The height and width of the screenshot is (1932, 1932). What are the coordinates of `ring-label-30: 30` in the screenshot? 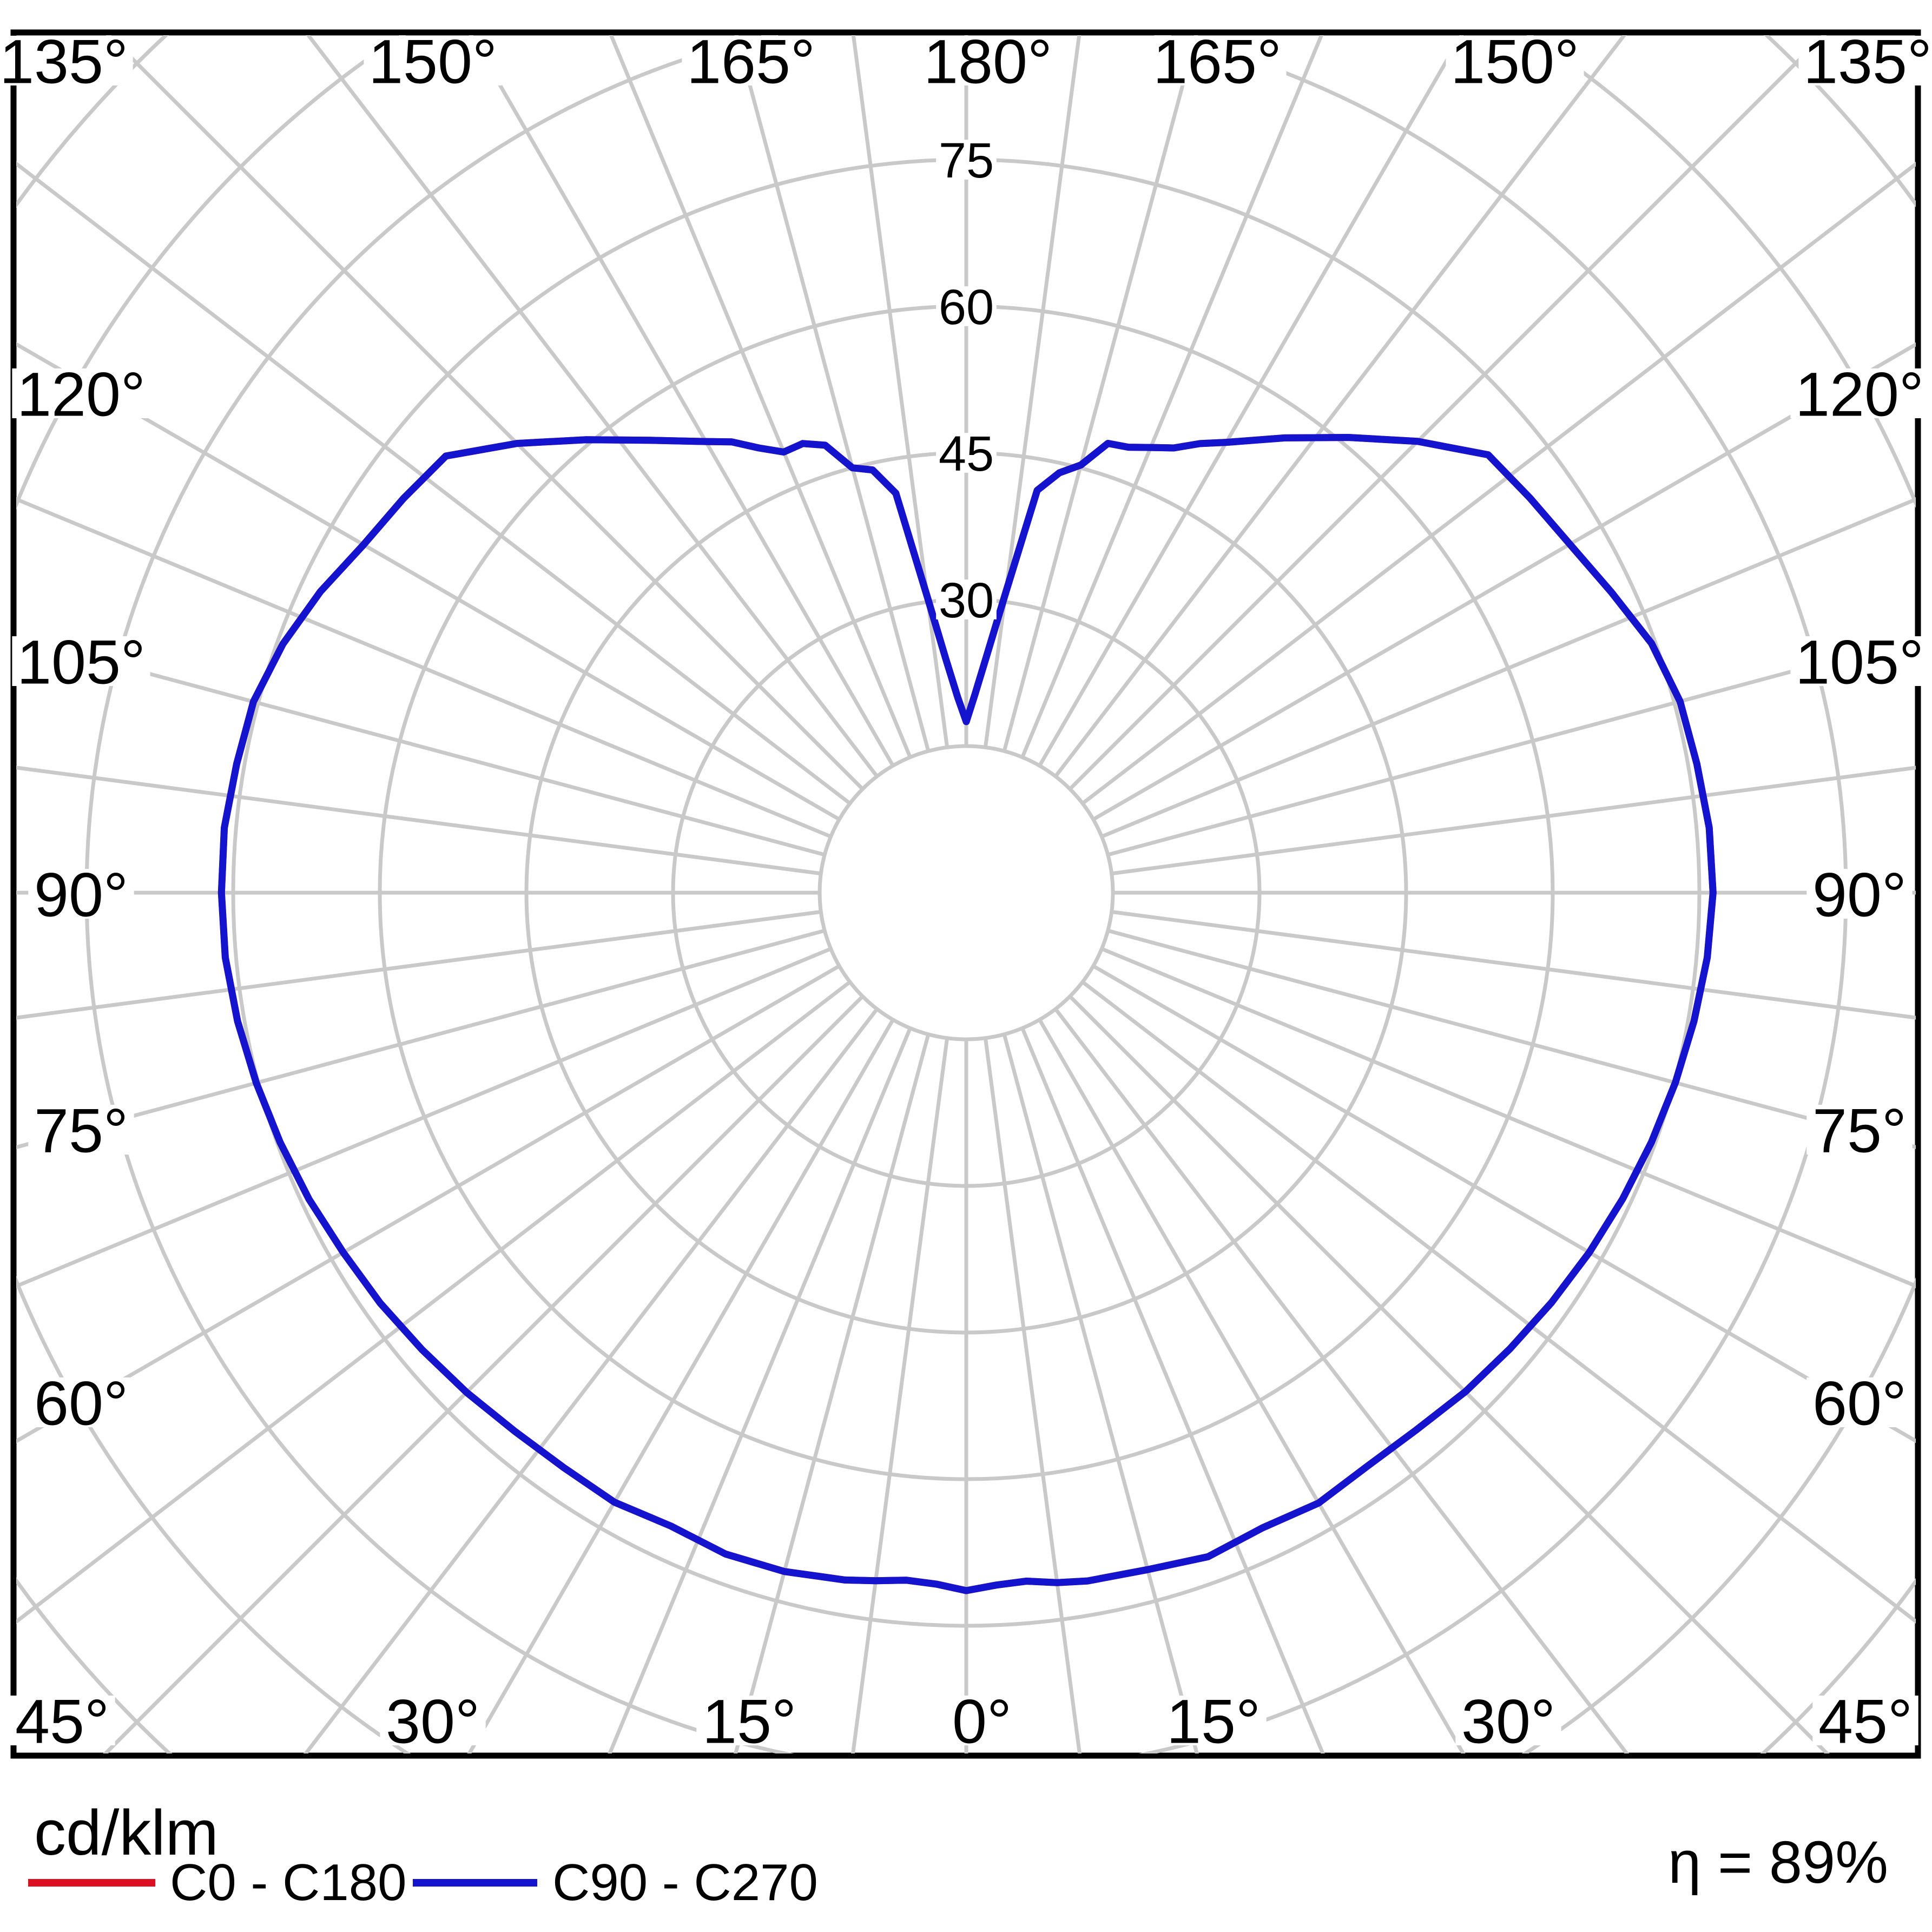 It's located at (966, 600).